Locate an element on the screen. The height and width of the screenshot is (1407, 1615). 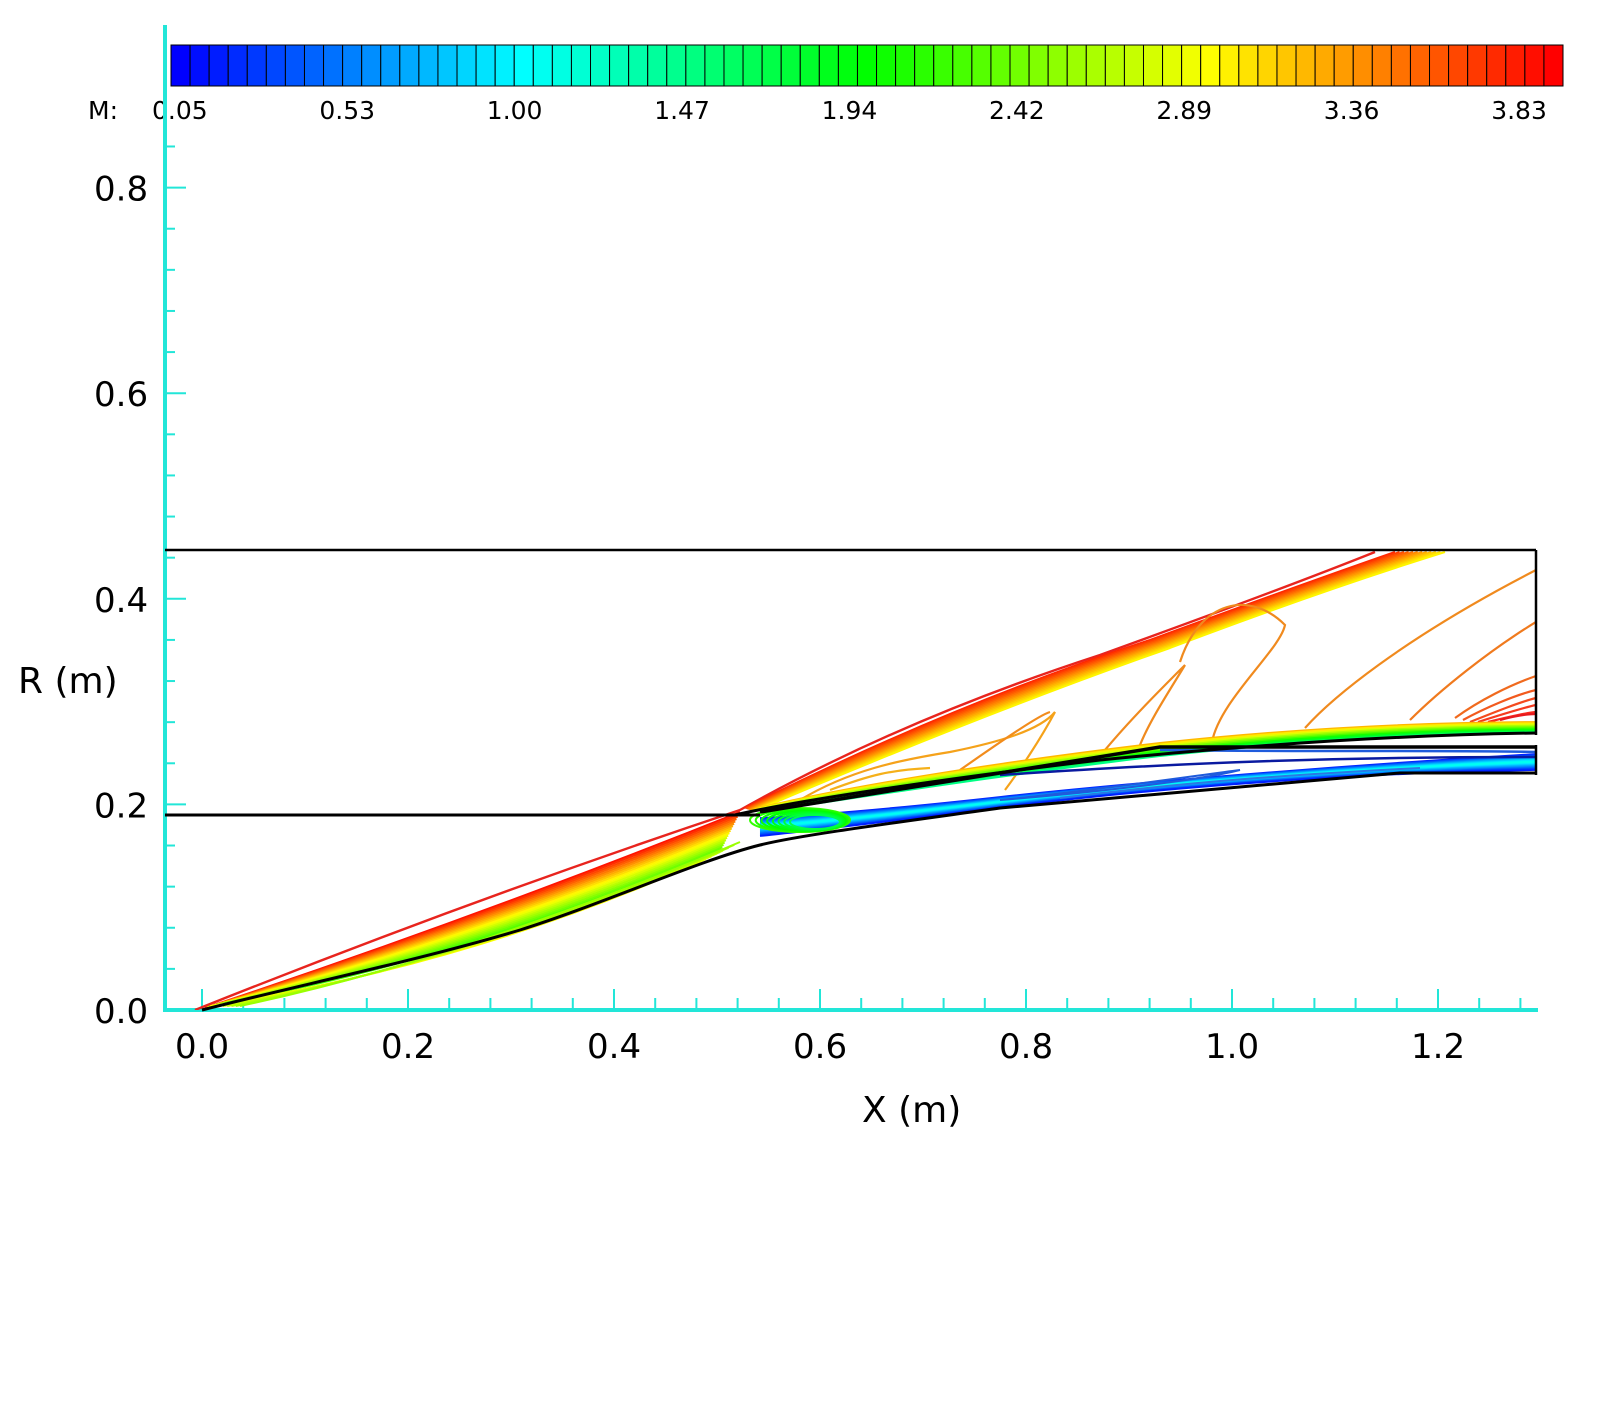
colorbar-tick-label: 2.89 is located at coordinates (1184, 110).